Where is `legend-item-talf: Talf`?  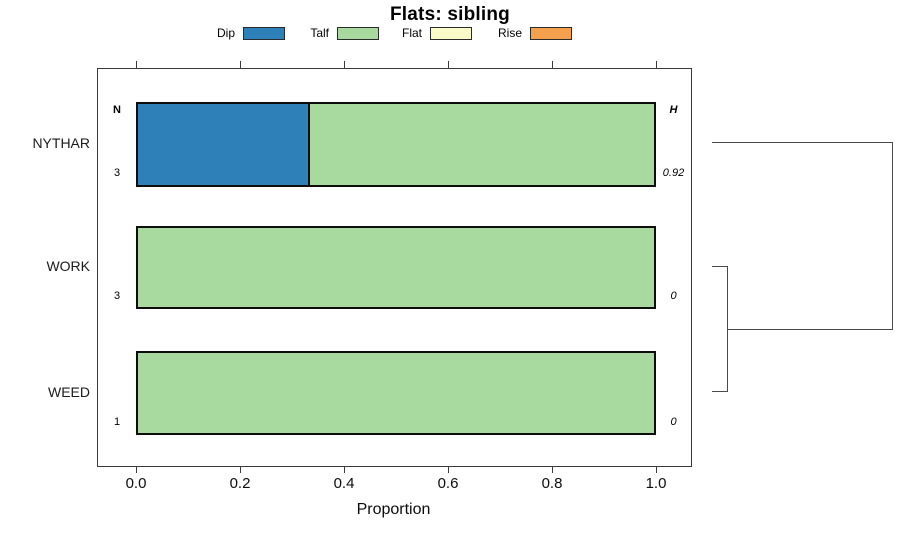 legend-item-talf: Talf is located at coordinates (338, 33).